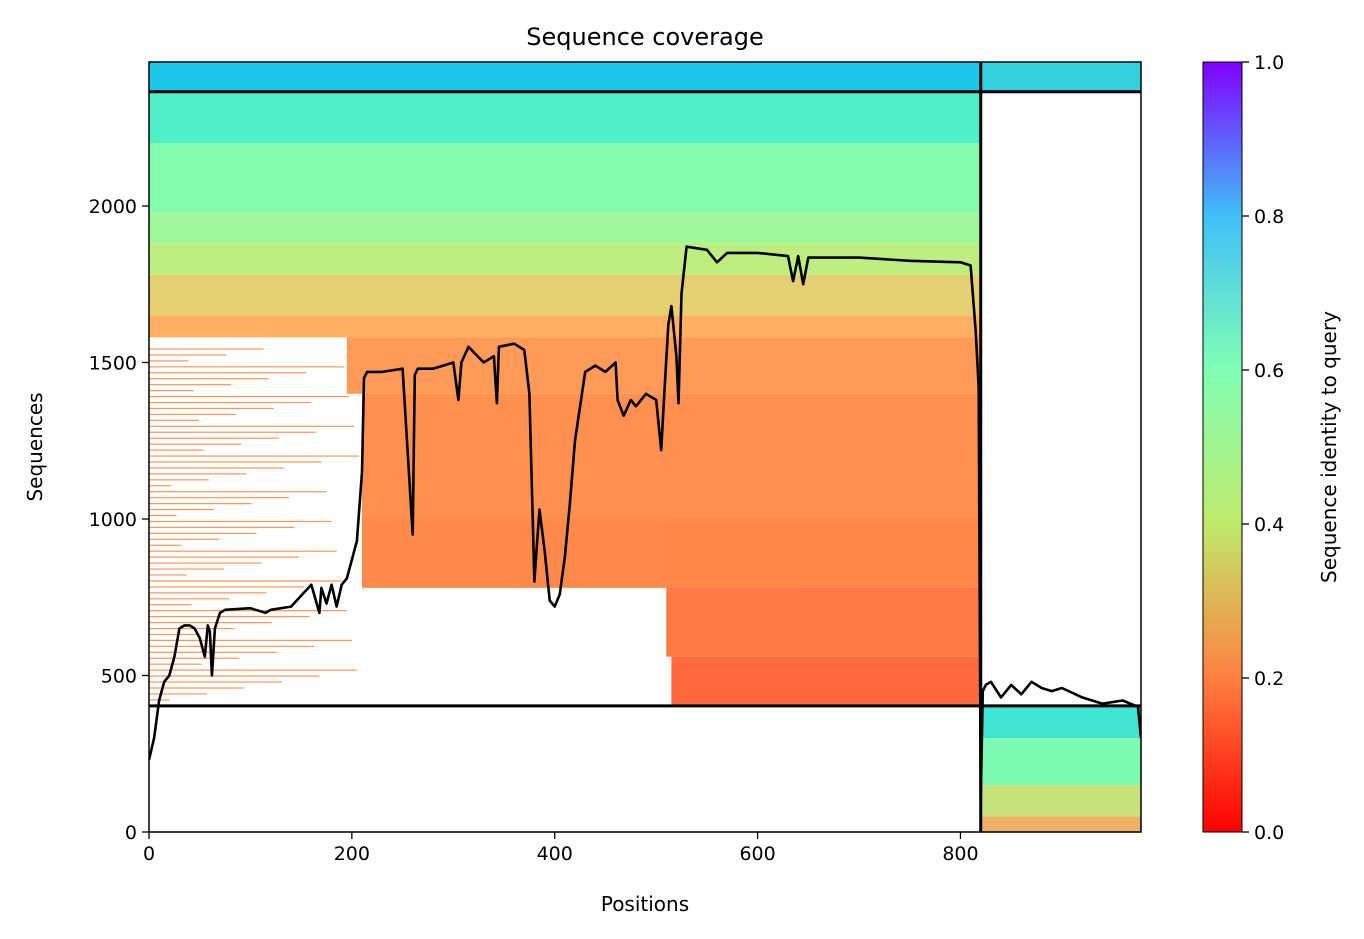 This screenshot has height=939, width=1364. What do you see at coordinates (1269, 217) in the screenshot?
I see `colorbar-tick-label: 0.8` at bounding box center [1269, 217].